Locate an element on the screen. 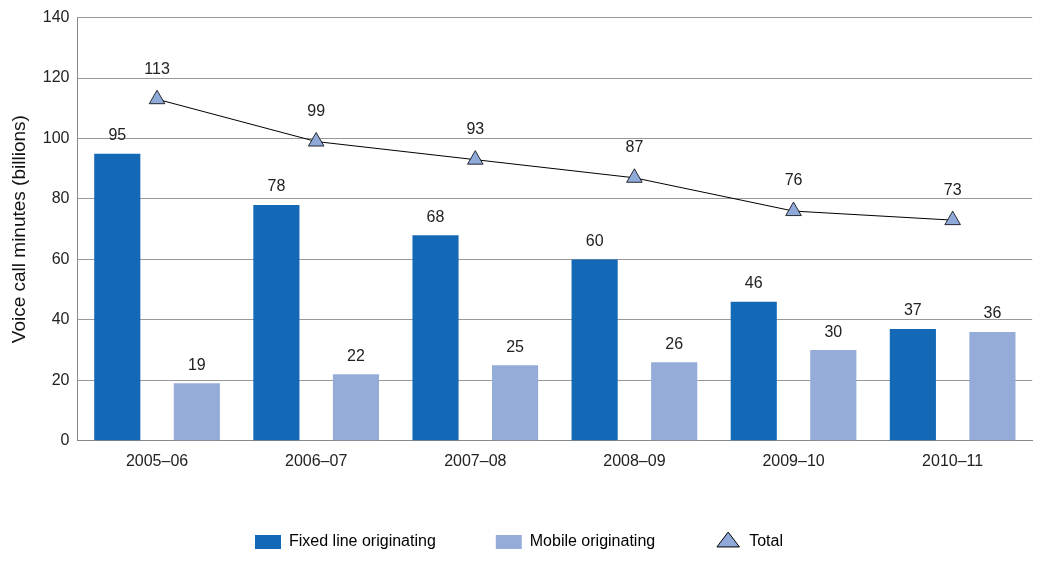  data-label: 73 is located at coordinates (952, 189).